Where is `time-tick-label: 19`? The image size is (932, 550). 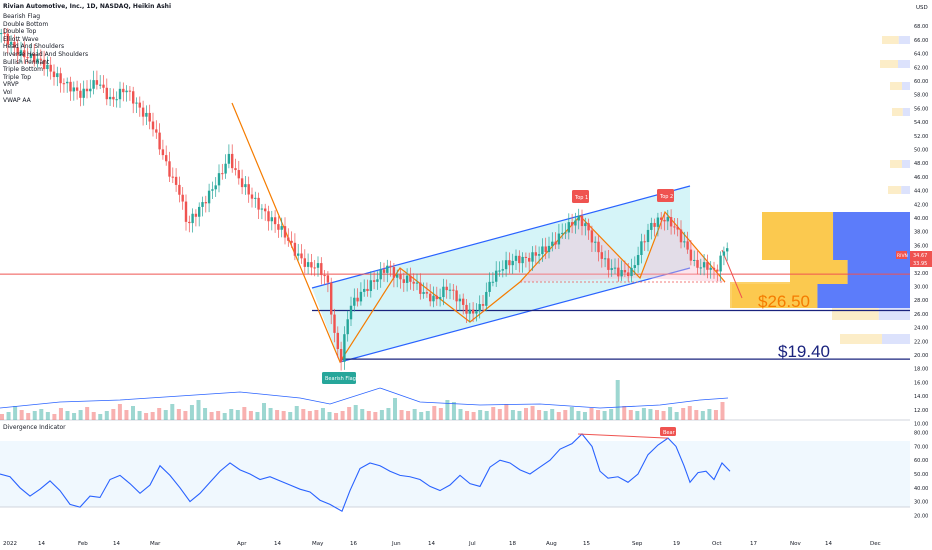 time-tick-label: 19 is located at coordinates (676, 544).